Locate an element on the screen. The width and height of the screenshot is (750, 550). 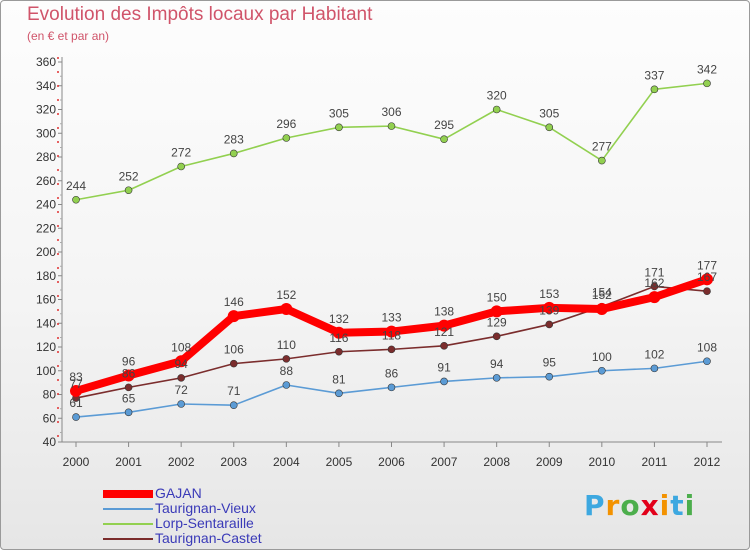
legend-swatch is located at coordinates (128, 539).